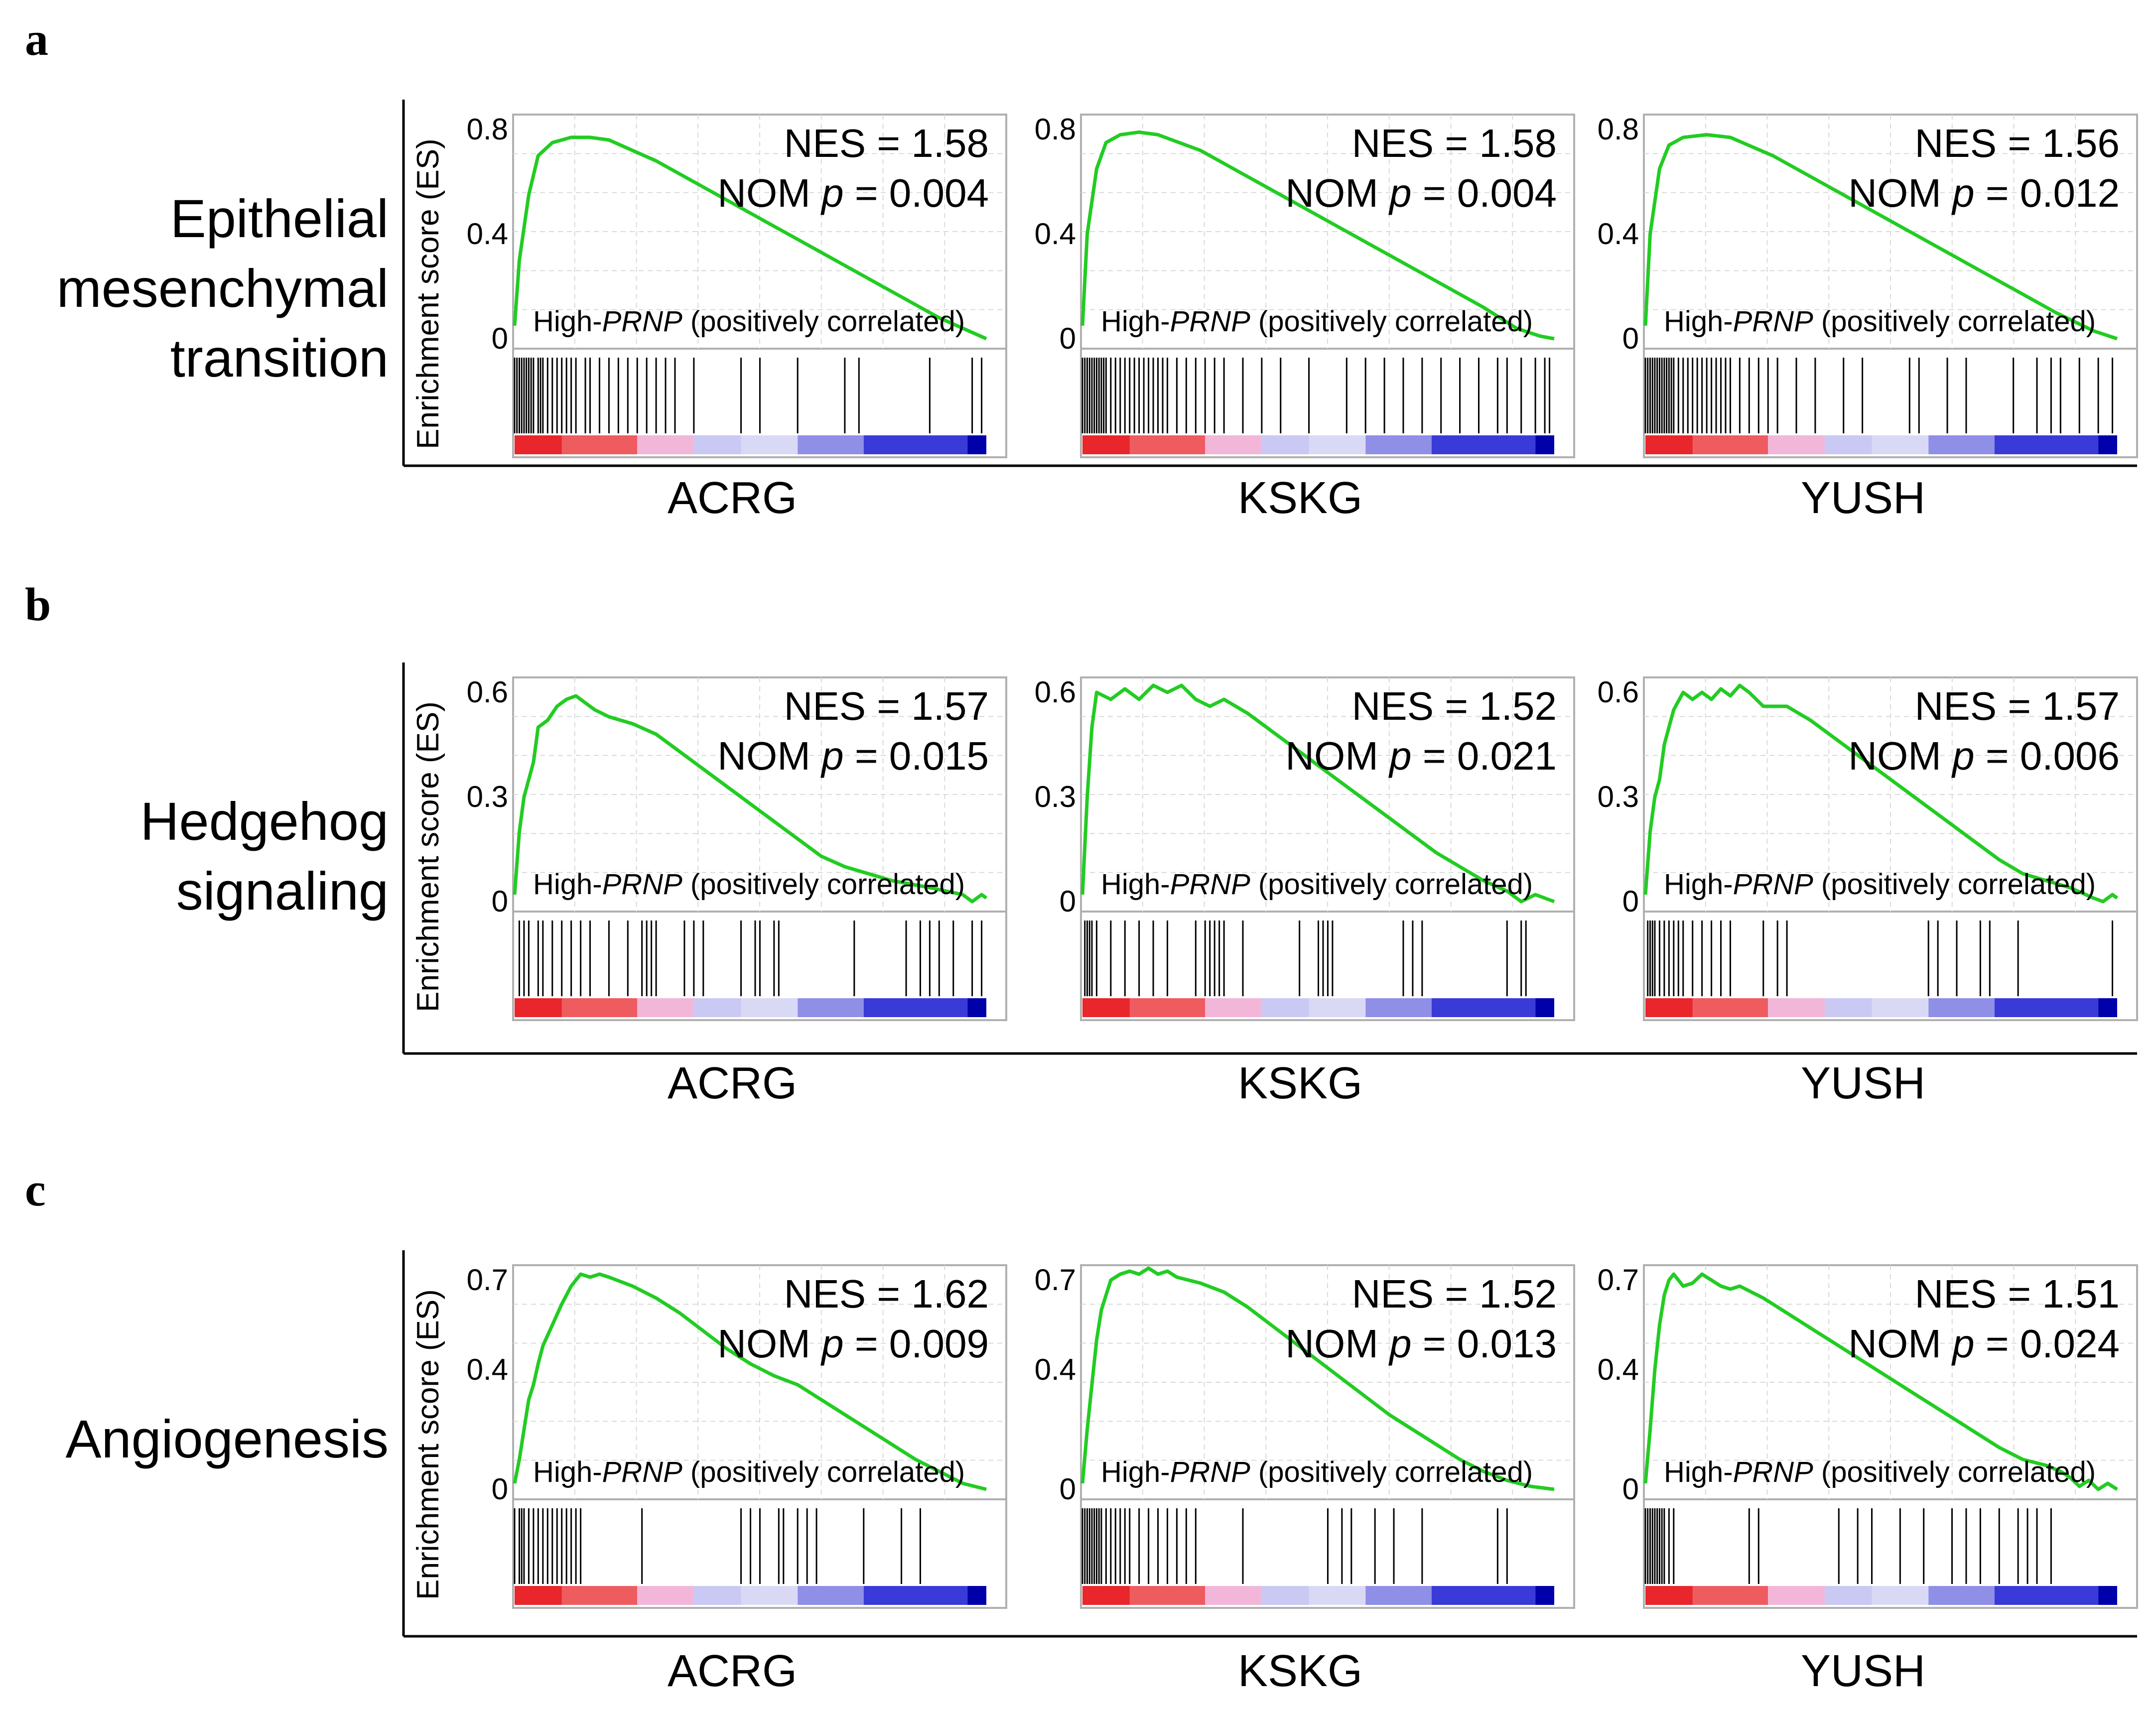  I want to click on nom-p-label: NOM p = 0.013, so click(1421, 1344).